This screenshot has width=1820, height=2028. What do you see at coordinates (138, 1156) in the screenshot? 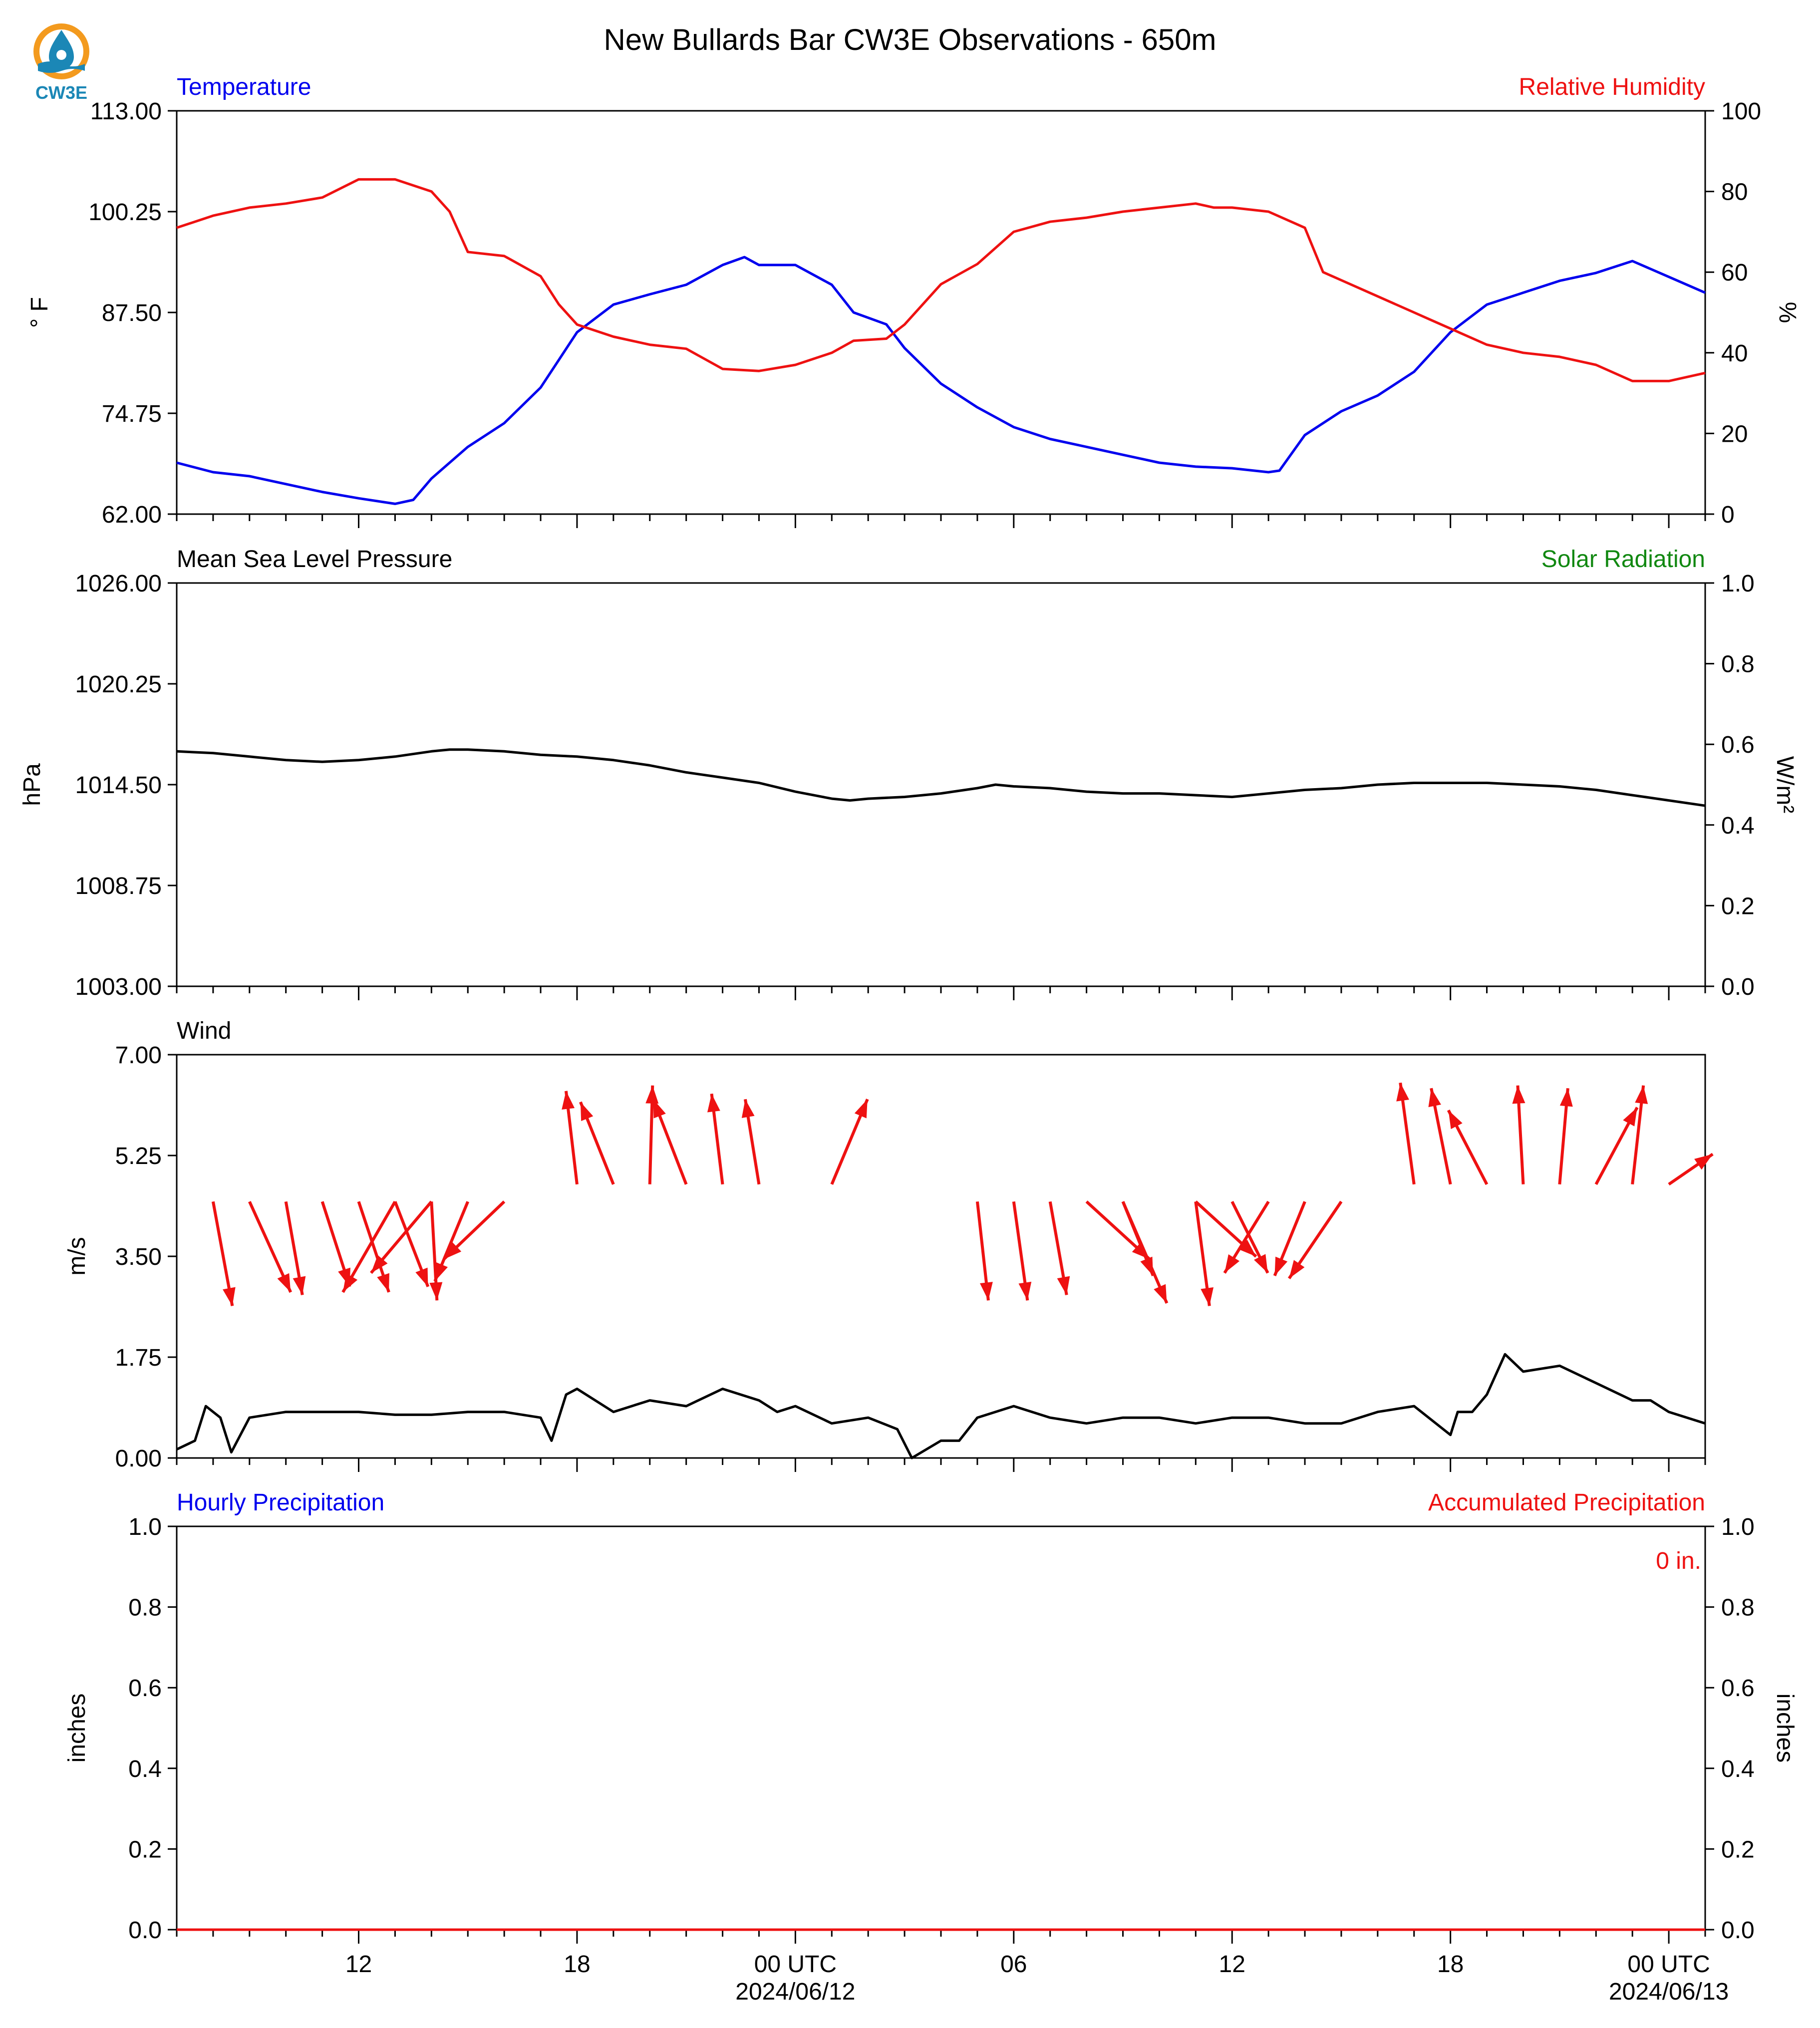
I see `y-tick-label: 5.25` at bounding box center [138, 1156].